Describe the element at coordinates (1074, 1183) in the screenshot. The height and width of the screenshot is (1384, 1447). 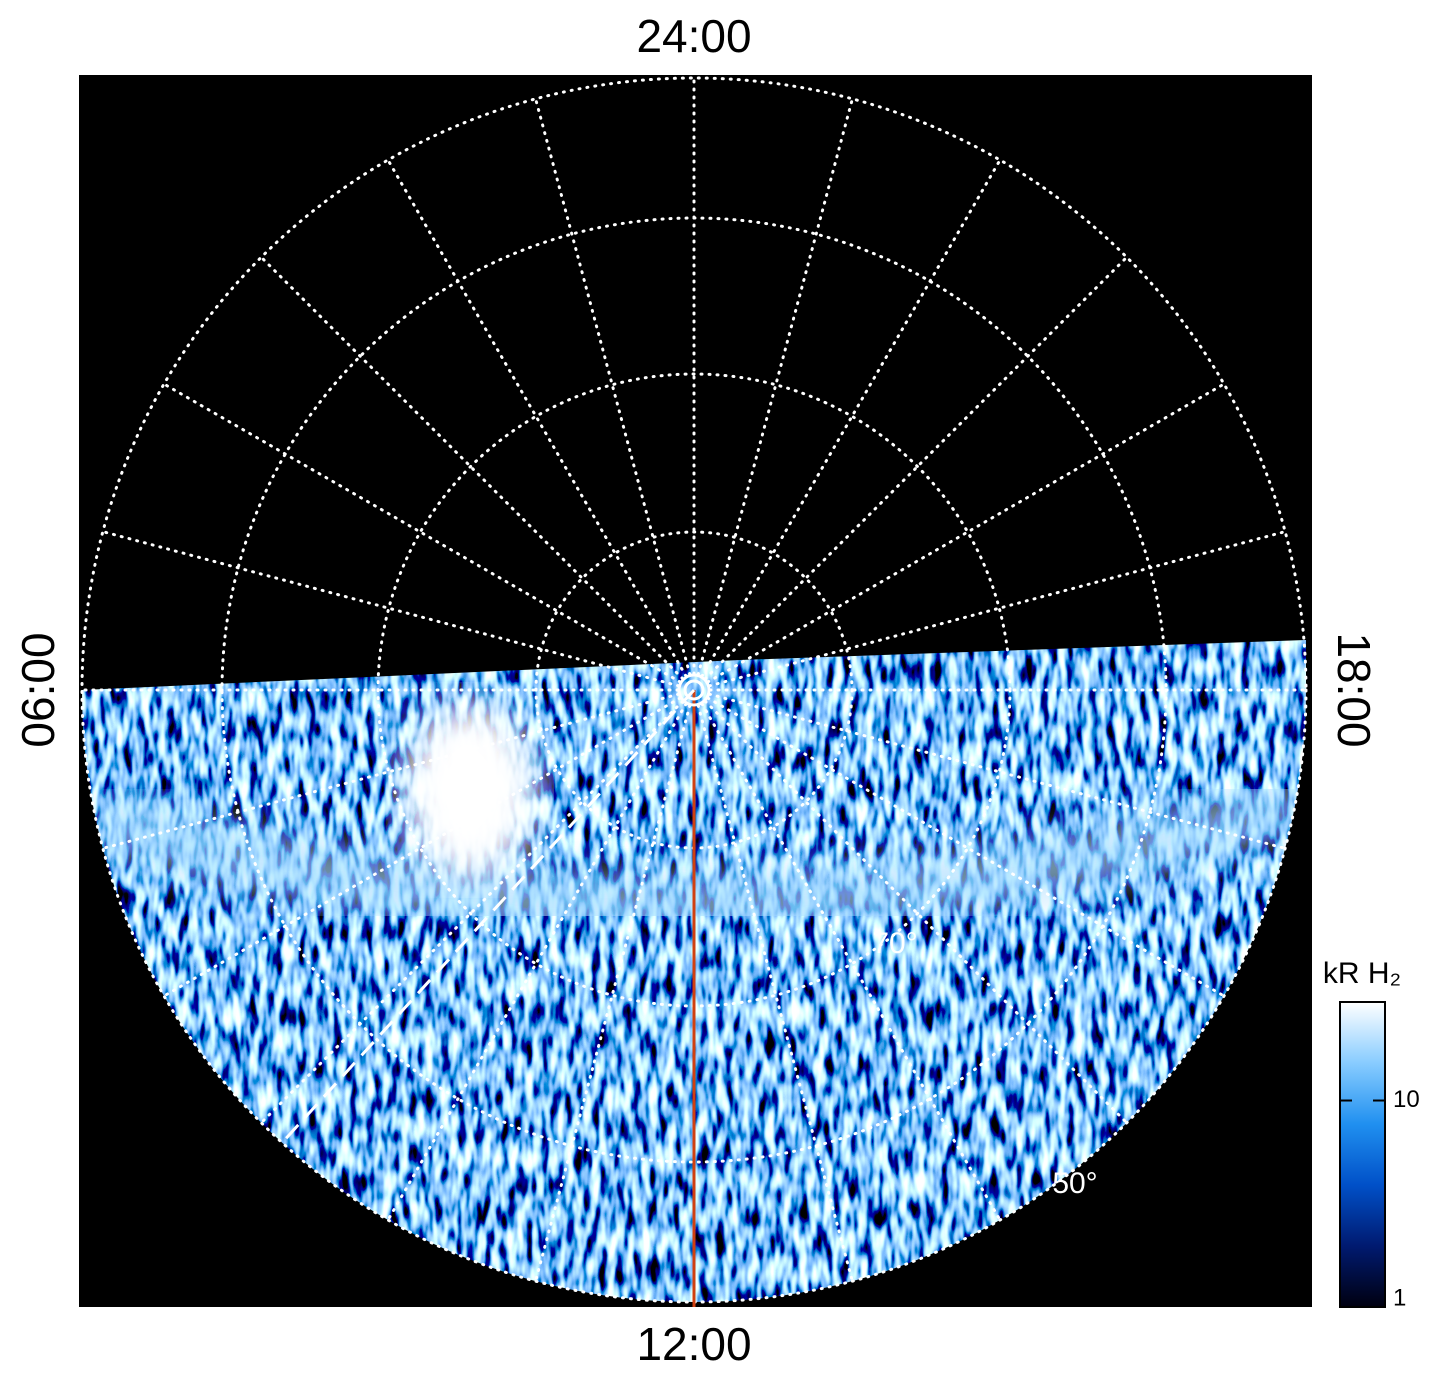
I see `latitude-label: 50°` at that location.